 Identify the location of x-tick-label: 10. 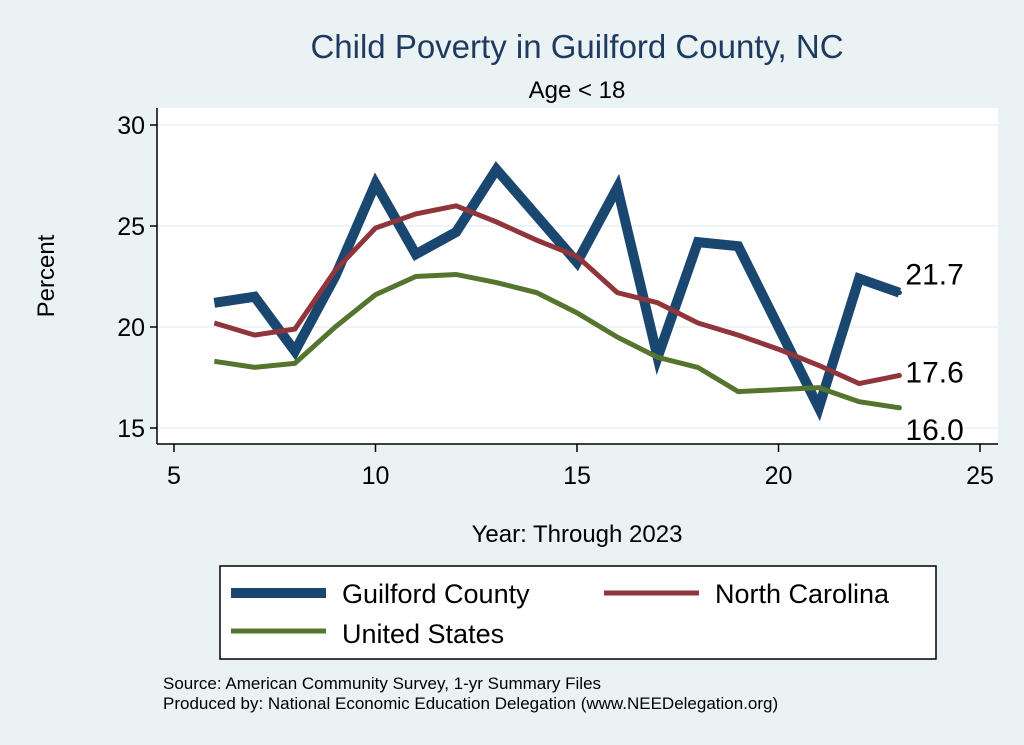
(376, 476).